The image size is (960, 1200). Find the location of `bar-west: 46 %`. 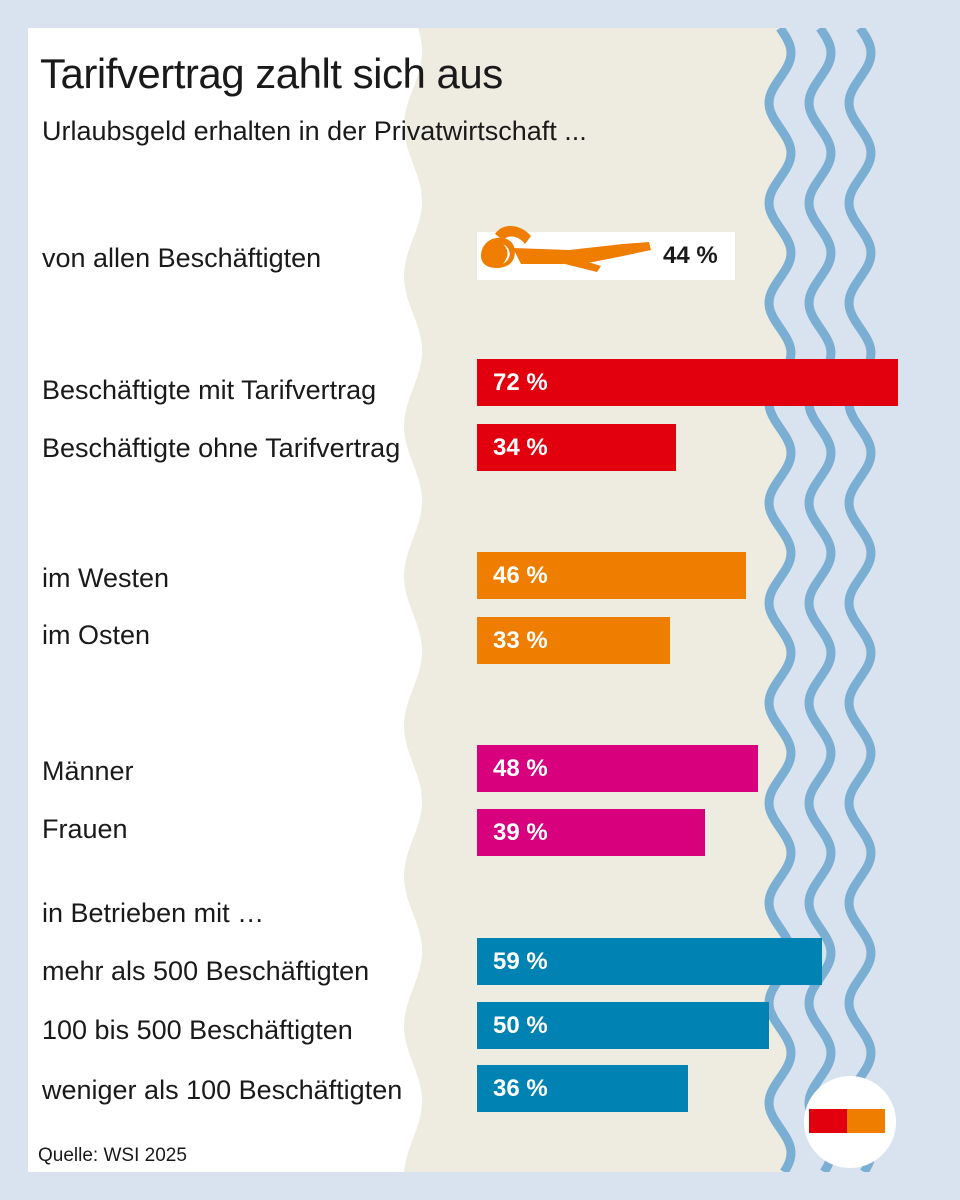

bar-west: 46 % is located at coordinates (611, 575).